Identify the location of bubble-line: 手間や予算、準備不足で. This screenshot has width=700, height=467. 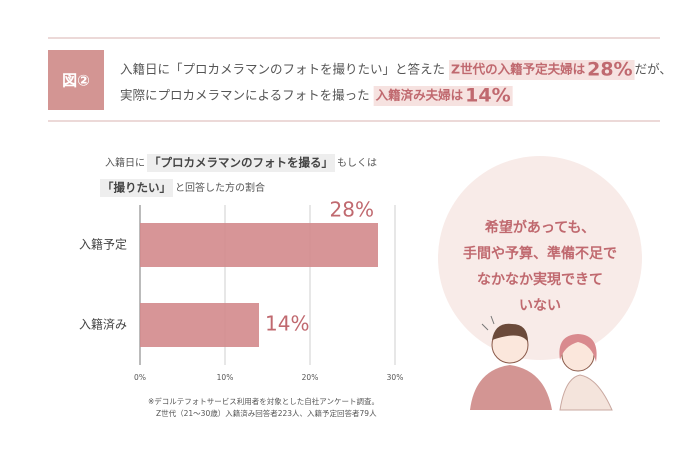
(540, 253).